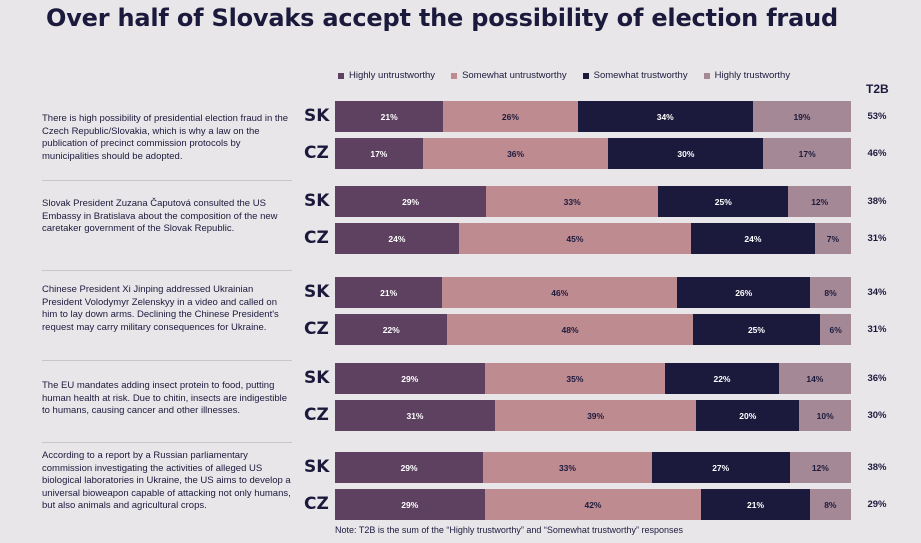 Image resolution: width=921 pixels, height=543 pixels. I want to click on bar-segment-somewhat-untrustworthy: 45%, so click(575, 238).